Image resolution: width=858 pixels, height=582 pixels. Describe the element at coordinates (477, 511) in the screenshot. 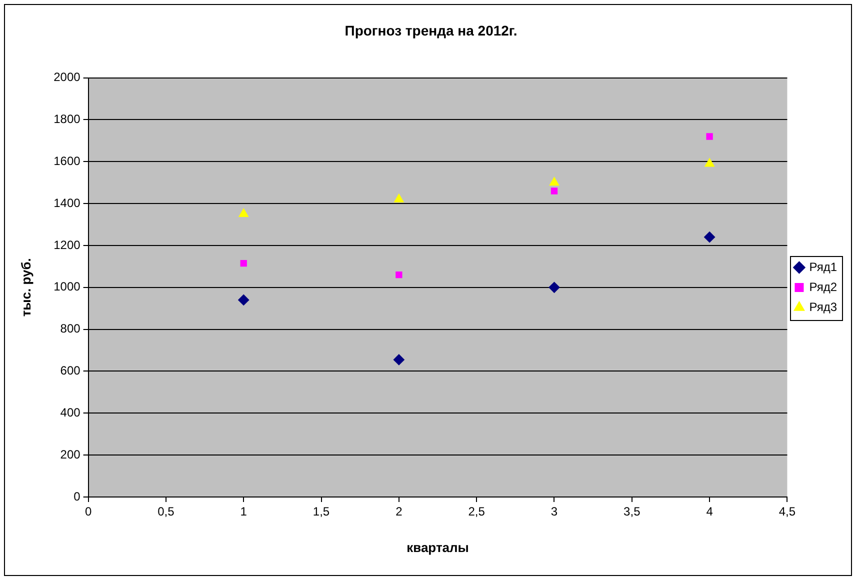

I see `x-tick-label: 2,5` at that location.